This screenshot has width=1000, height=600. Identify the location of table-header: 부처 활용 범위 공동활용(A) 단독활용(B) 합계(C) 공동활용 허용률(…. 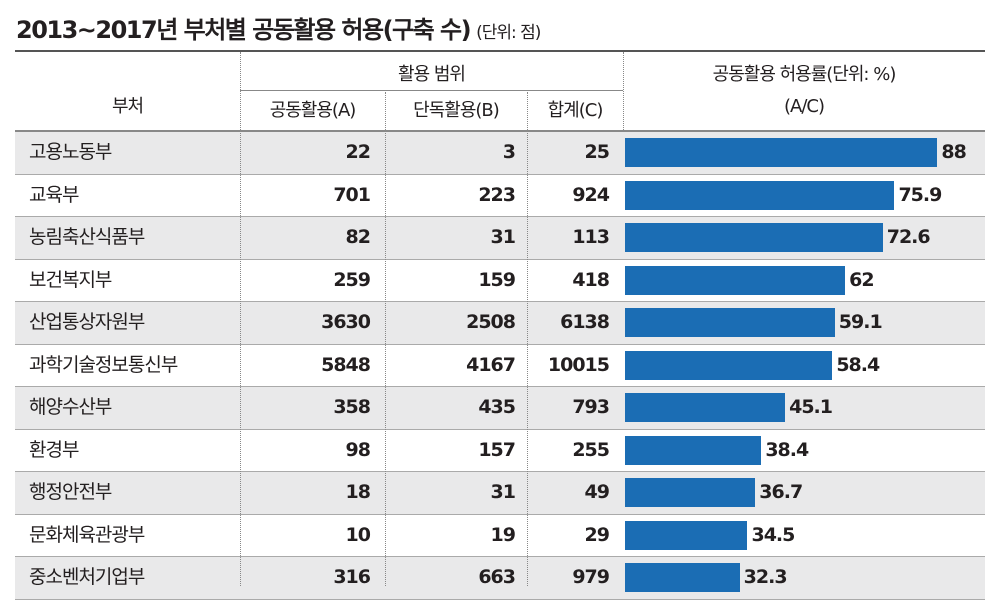
(500, 92).